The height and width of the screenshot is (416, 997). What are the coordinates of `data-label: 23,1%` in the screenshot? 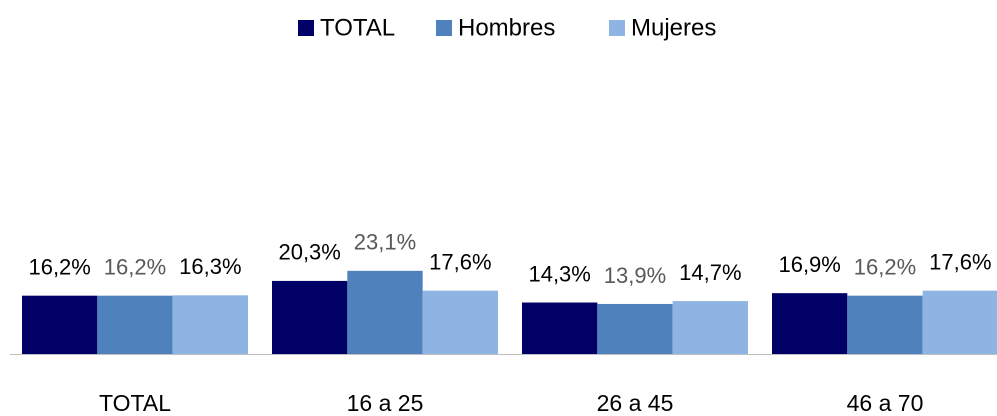 It's located at (385, 242).